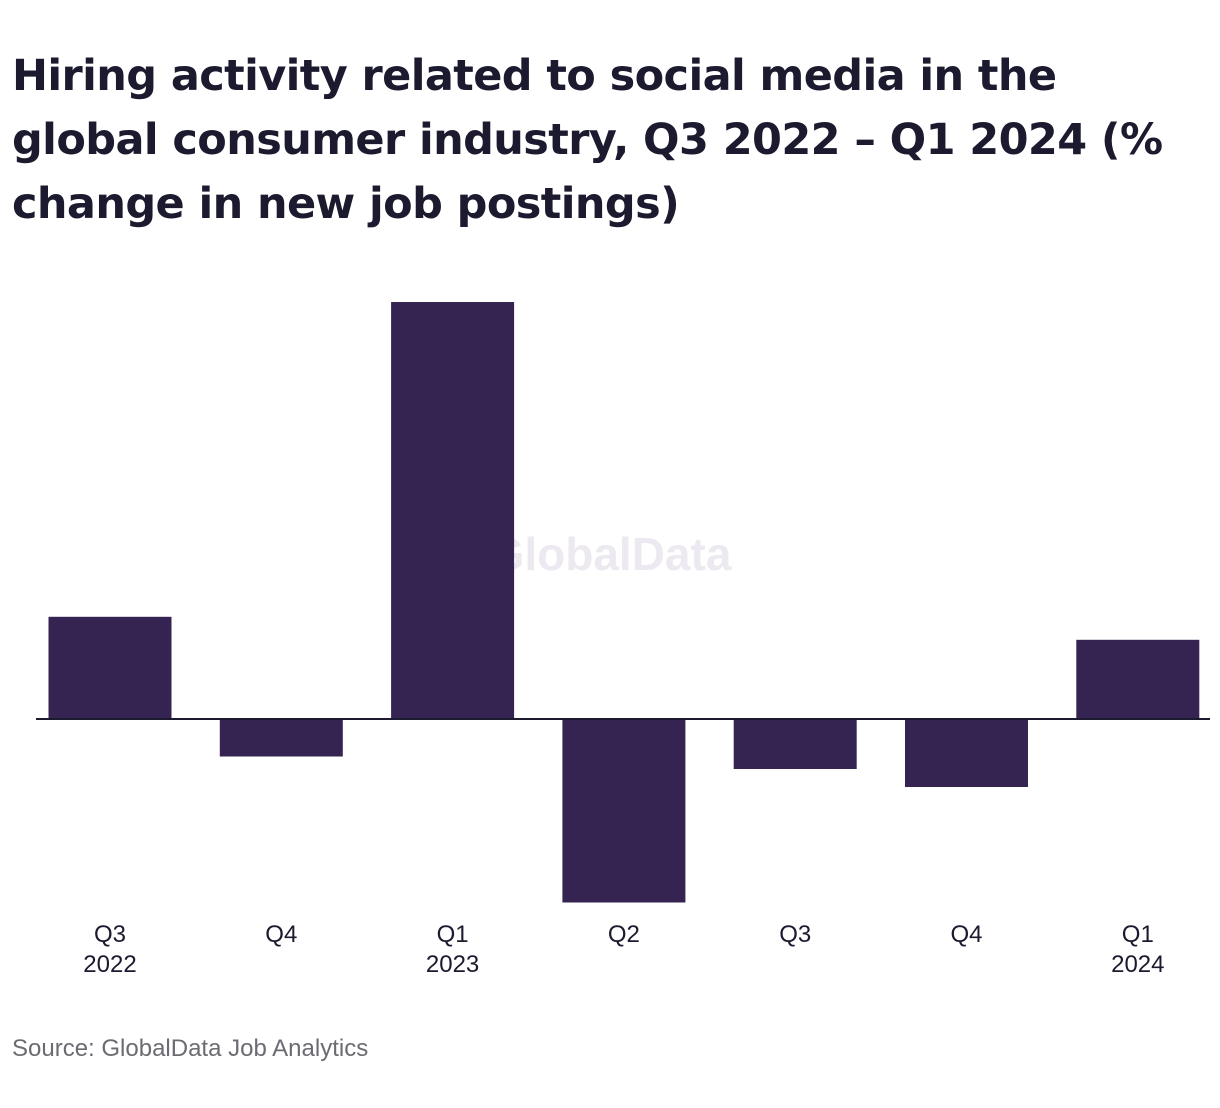 The width and height of the screenshot is (1220, 1108). What do you see at coordinates (452, 964) in the screenshot?
I see `x-tick-label-year: 2023` at bounding box center [452, 964].